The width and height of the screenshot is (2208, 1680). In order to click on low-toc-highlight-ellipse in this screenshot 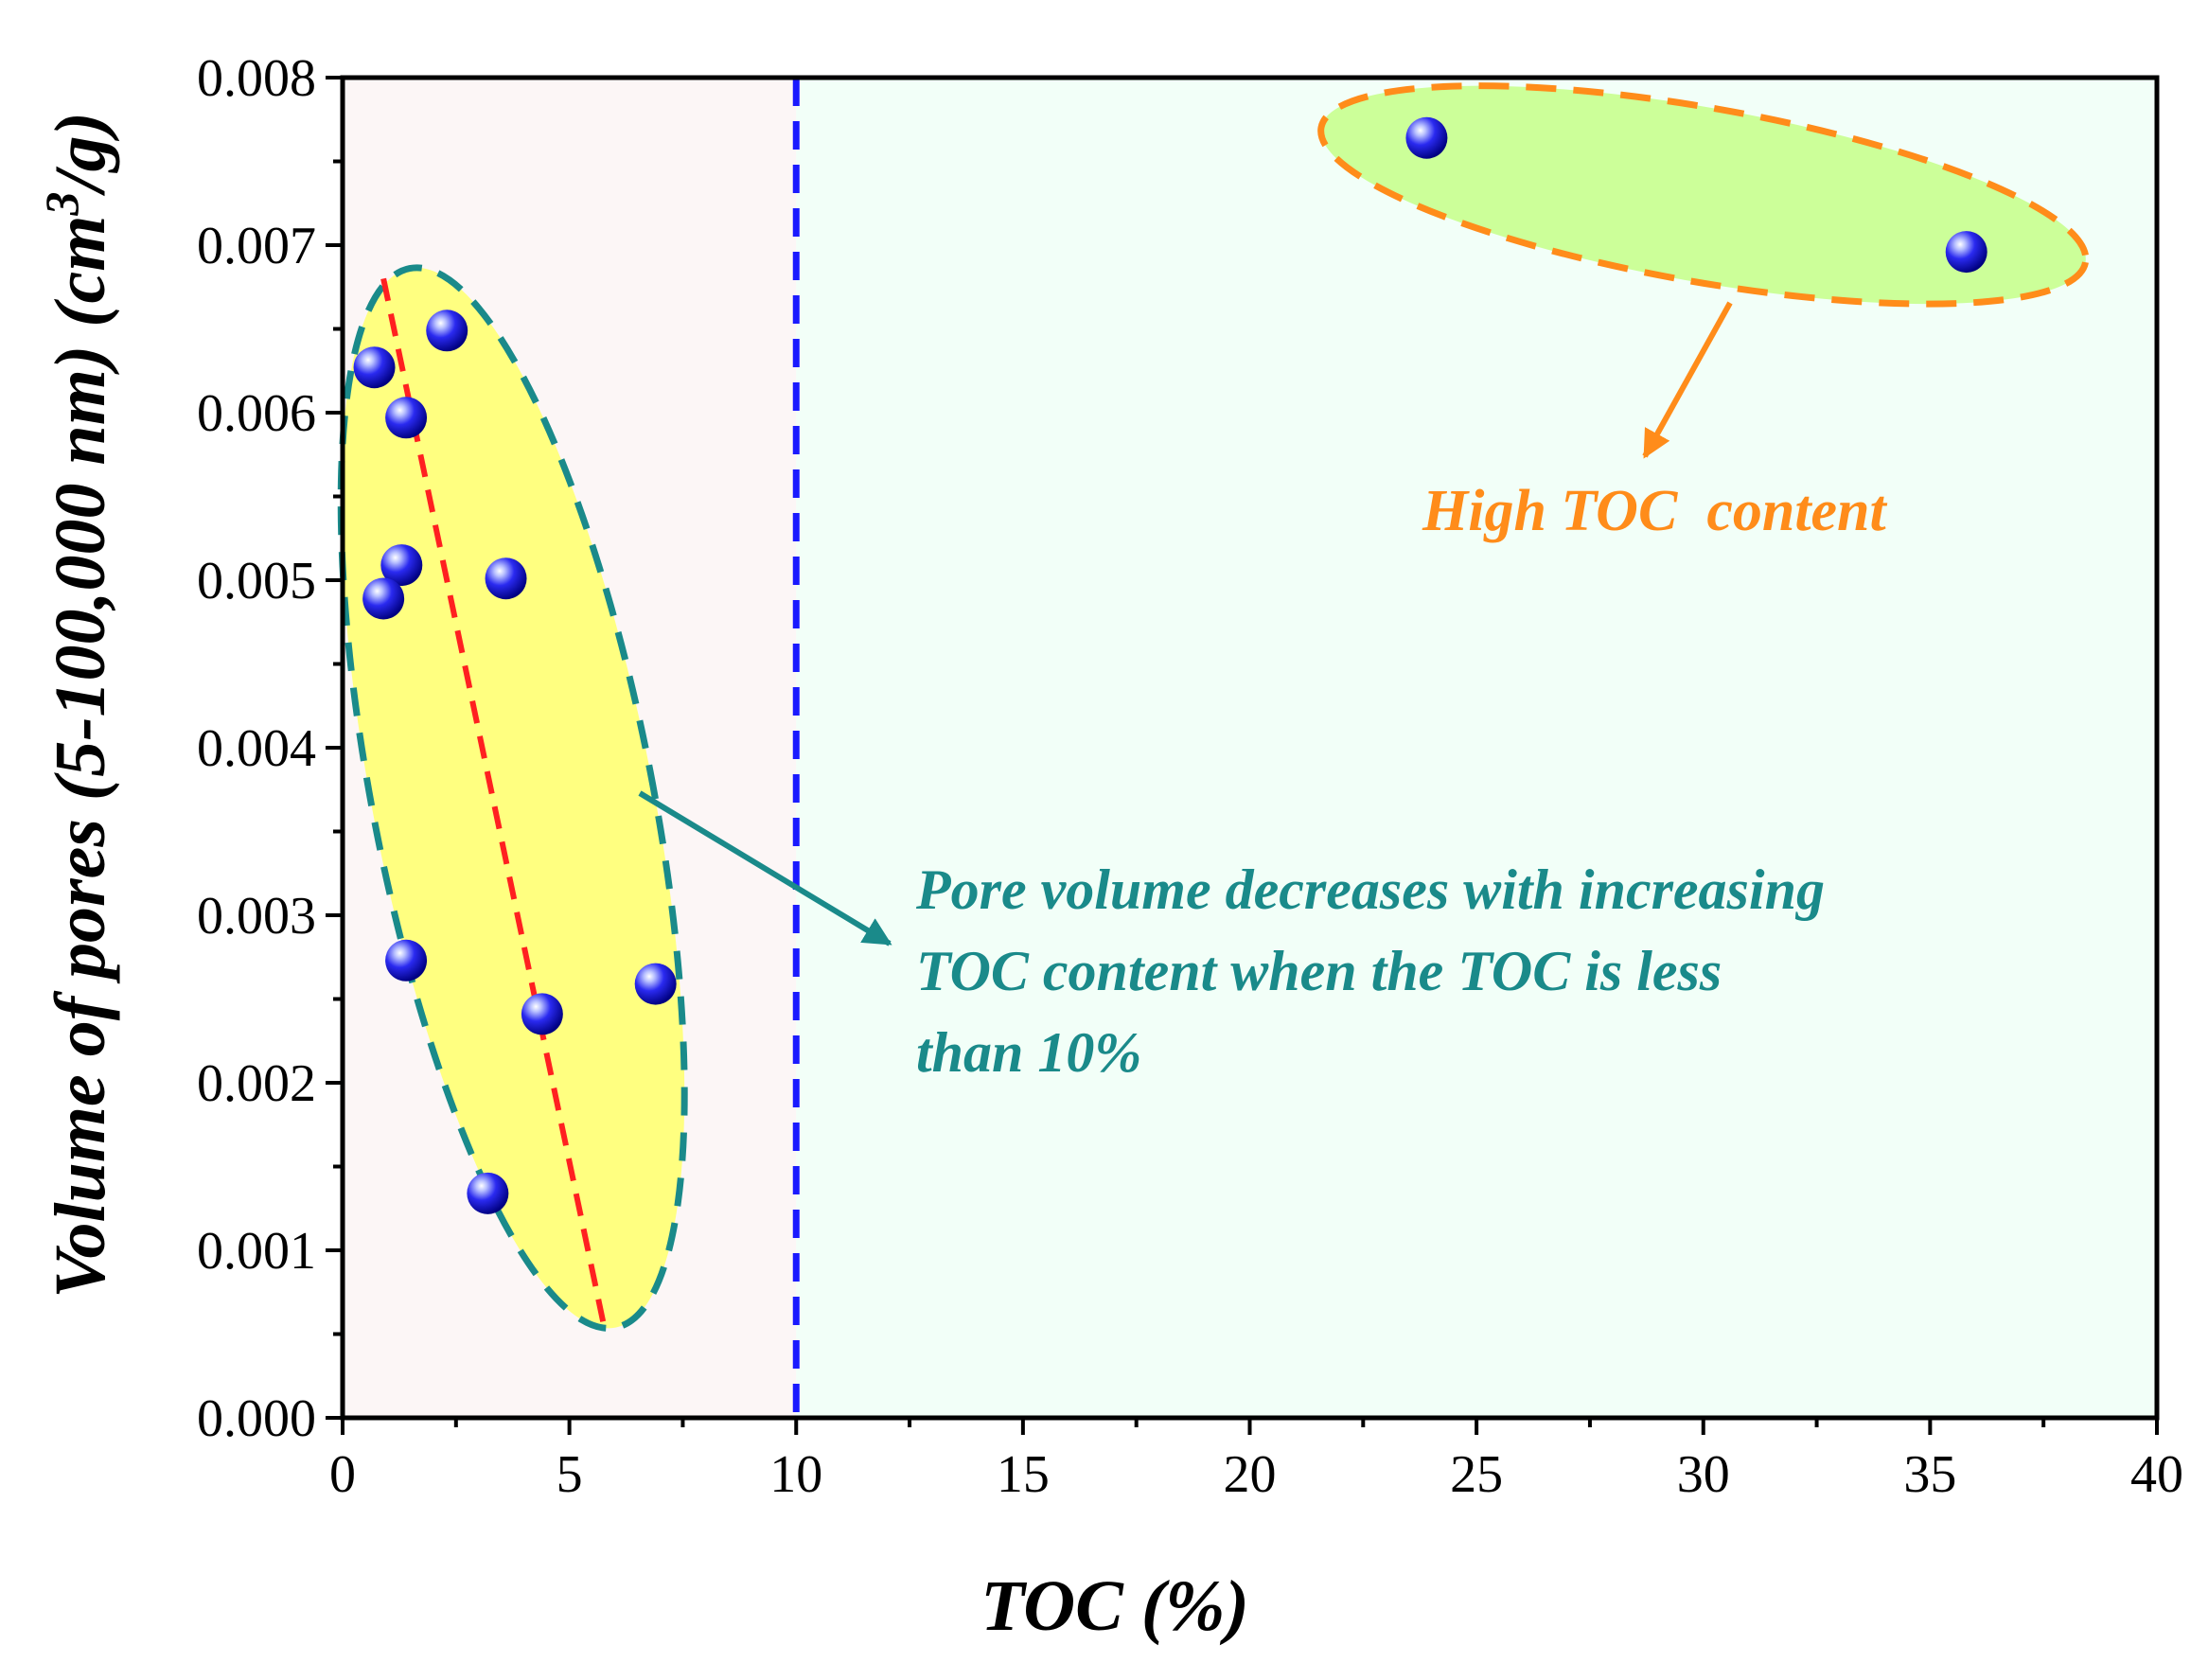, I will do `click(512, 798)`.